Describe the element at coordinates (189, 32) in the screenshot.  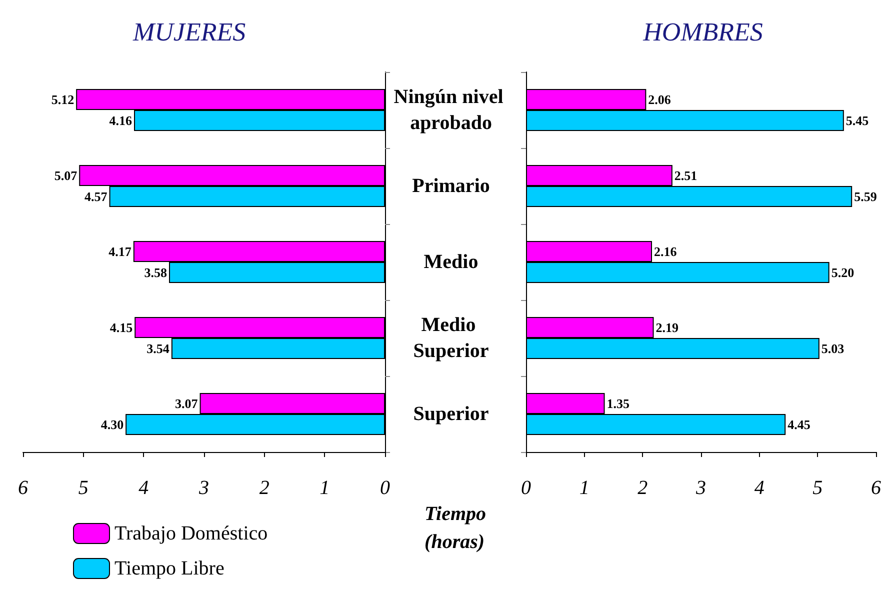
I see `chart-title: MUJERES` at that location.